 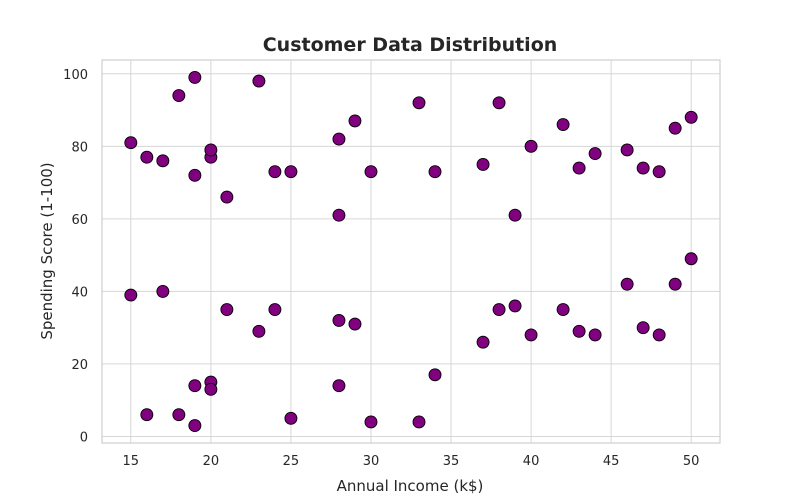 I want to click on x-tick-label: 20, so click(x=211, y=461).